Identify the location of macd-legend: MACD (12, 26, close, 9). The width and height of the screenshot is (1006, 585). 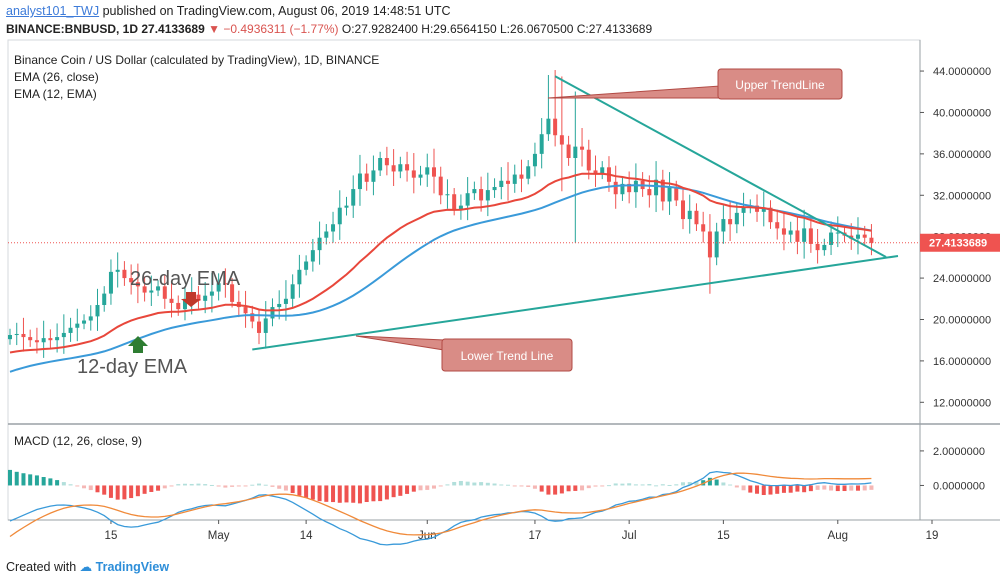
(78, 441).